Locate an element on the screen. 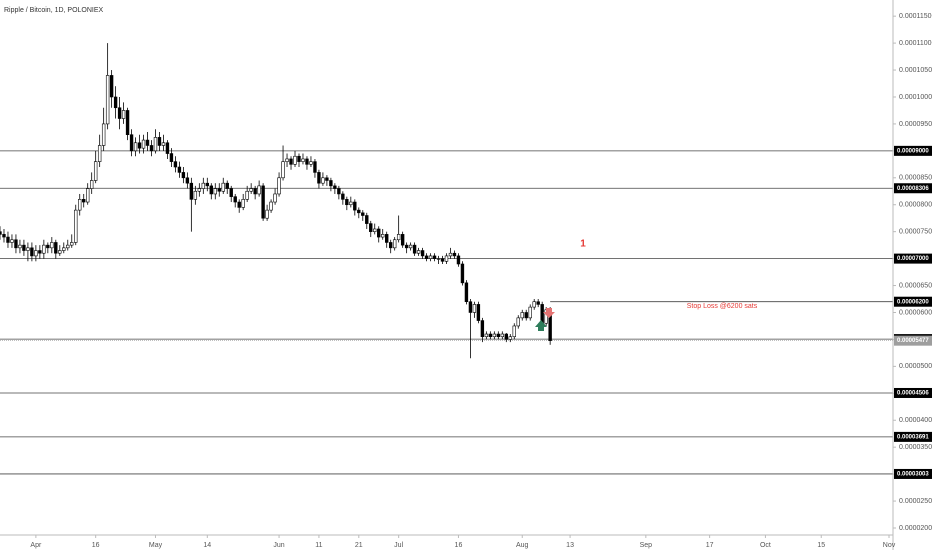  level-label: 0.00003691 is located at coordinates (913, 437).